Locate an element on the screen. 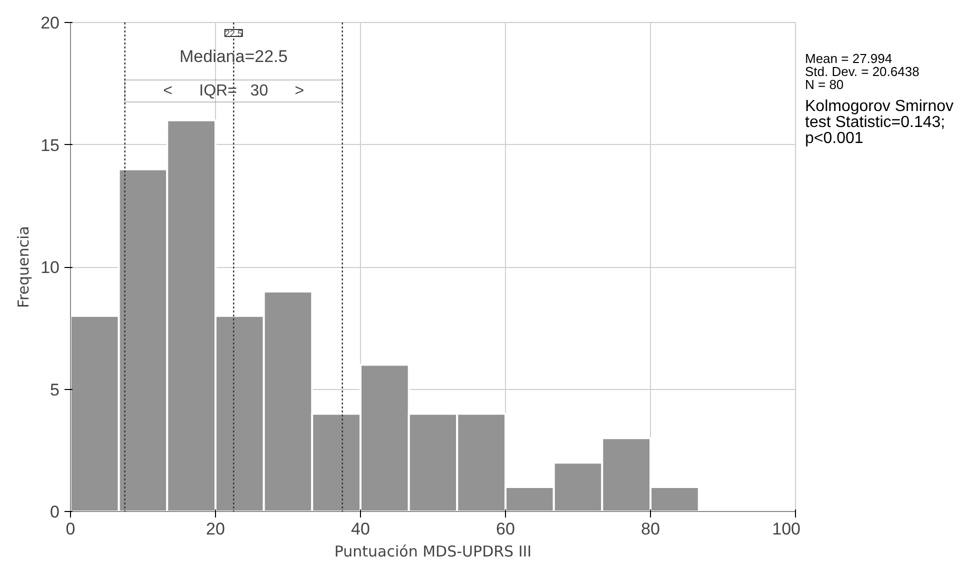 Image resolution: width=979 pixels, height=569 pixels. y-tick-label: 15 is located at coordinates (50, 145).